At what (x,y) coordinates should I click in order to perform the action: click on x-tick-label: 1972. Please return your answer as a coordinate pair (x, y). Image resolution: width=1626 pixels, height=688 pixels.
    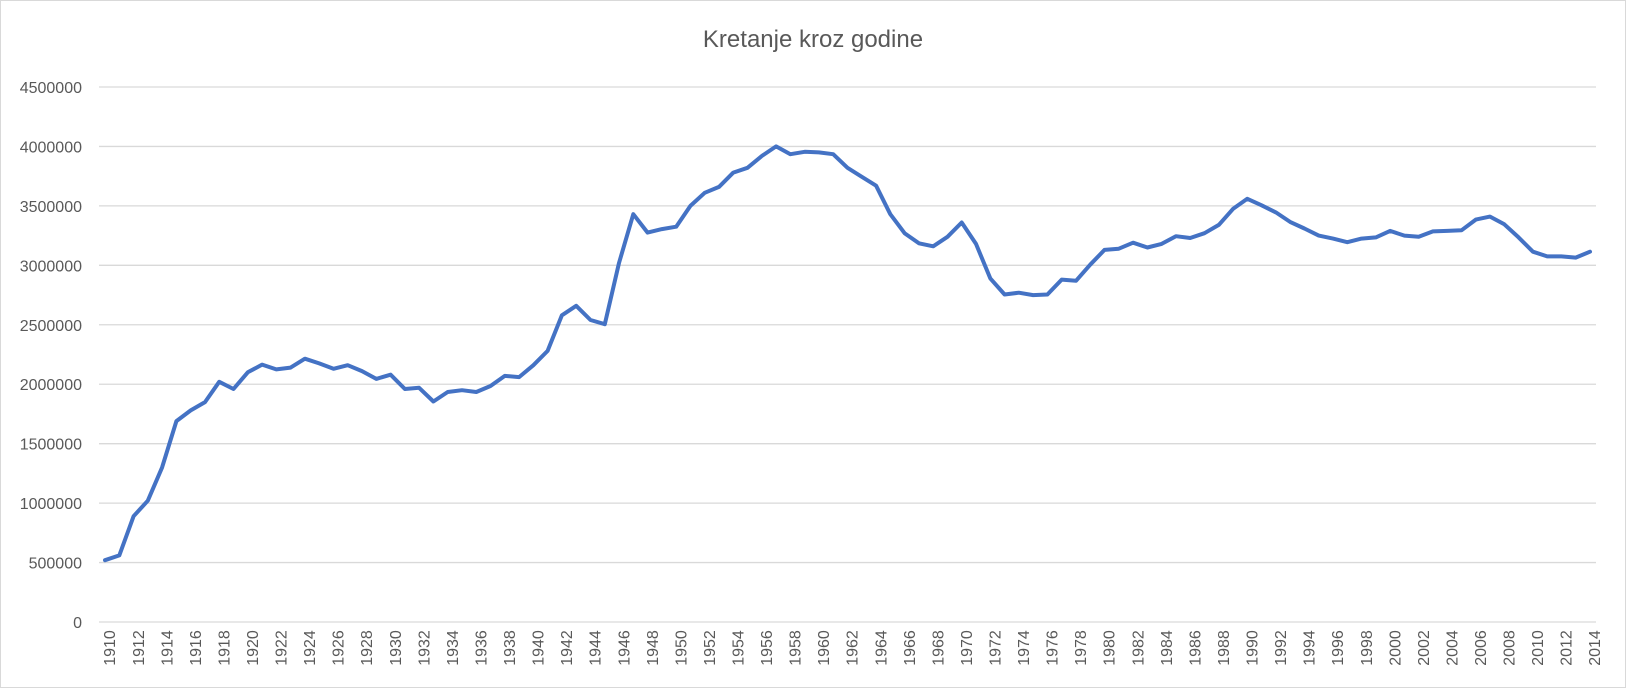
    Looking at the image, I should click on (996, 648).